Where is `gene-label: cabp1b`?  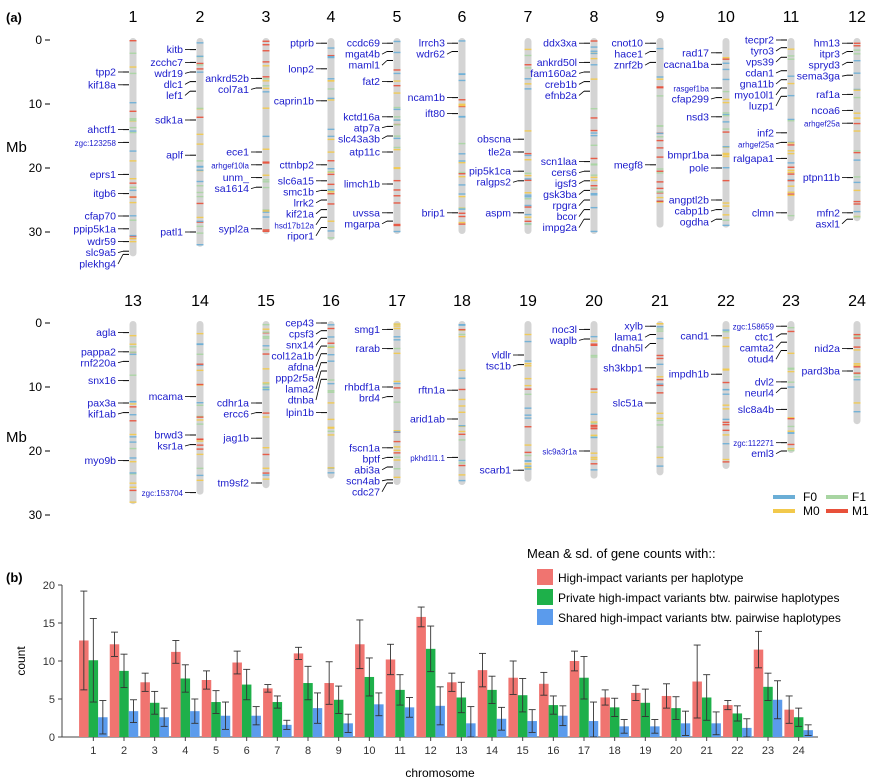 gene-label: cabp1b is located at coordinates (692, 212).